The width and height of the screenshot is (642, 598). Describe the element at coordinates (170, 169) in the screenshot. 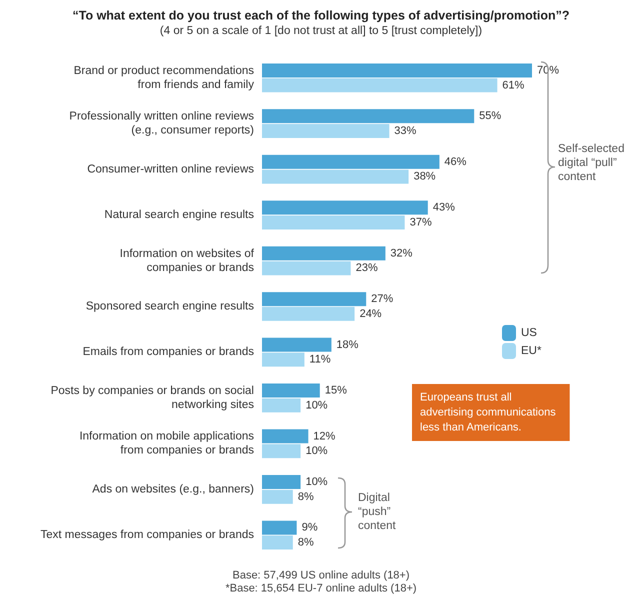

I see `y-tick-label: Consumer-written online reviews` at that location.